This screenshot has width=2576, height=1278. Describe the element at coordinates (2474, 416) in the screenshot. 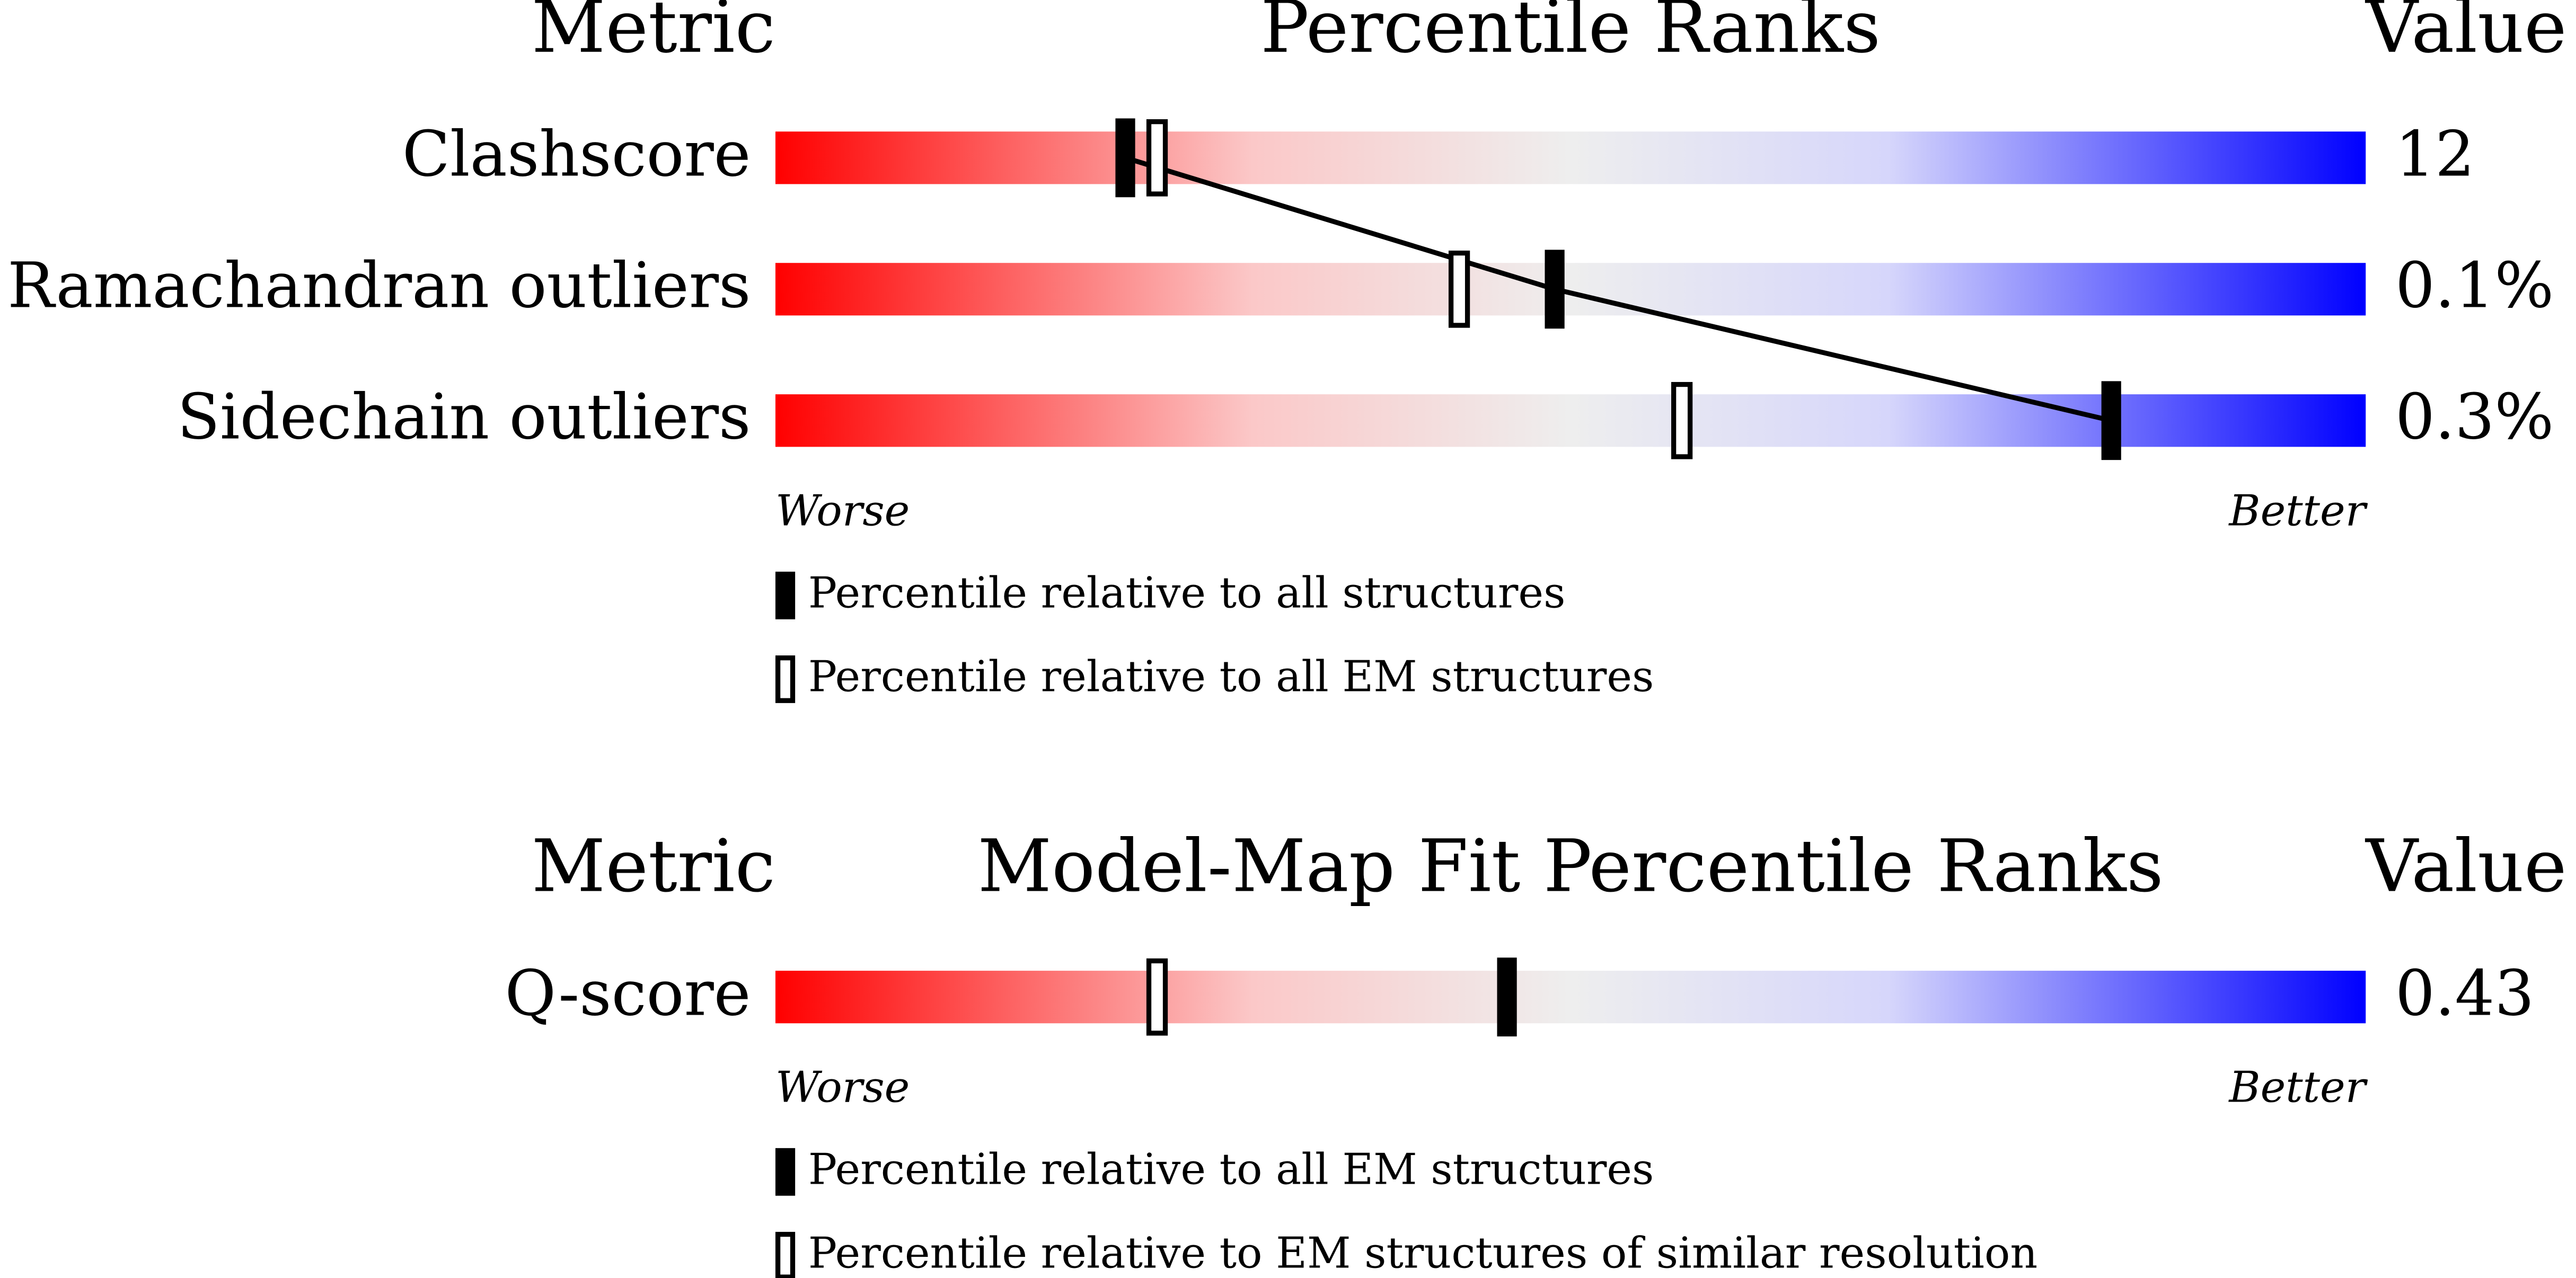

I see `metric-value: 0.3%` at that location.